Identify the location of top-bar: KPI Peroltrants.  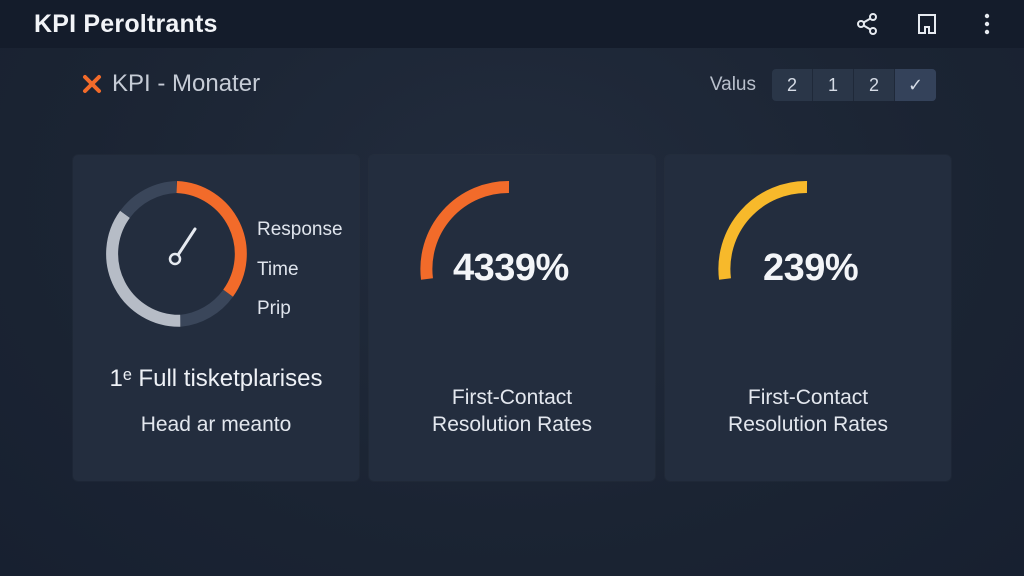
(512, 24).